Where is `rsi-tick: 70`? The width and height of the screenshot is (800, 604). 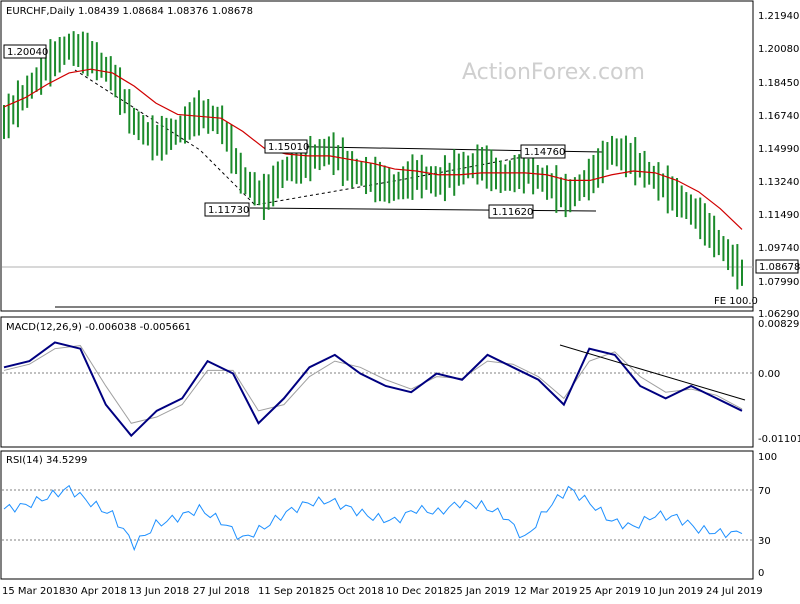
rsi-tick: 70 is located at coordinates (764, 491).